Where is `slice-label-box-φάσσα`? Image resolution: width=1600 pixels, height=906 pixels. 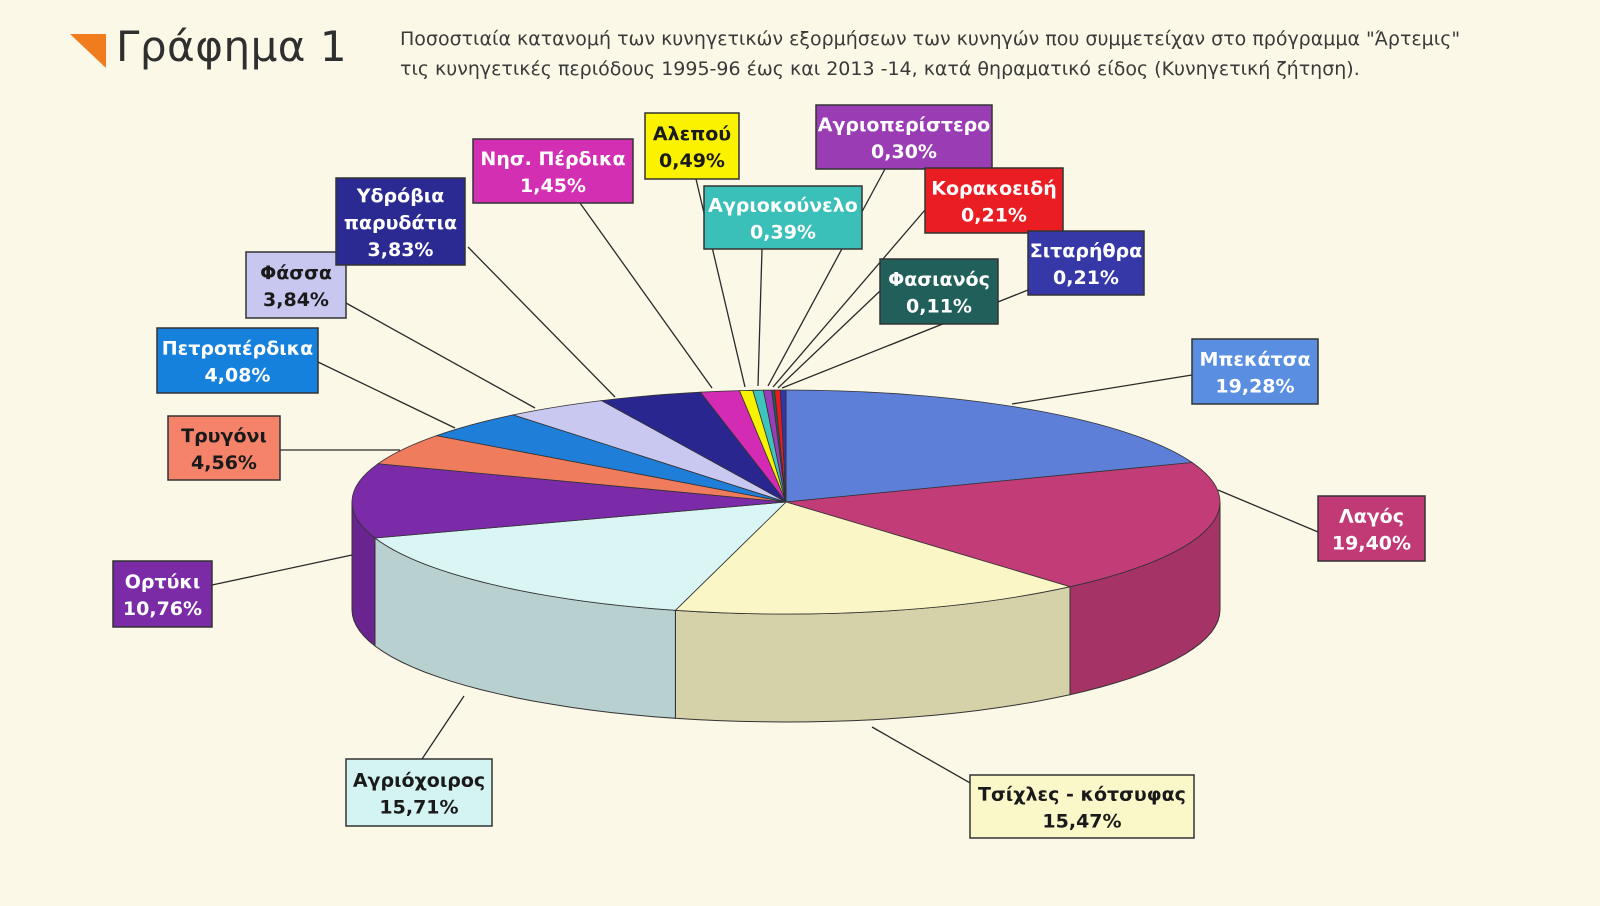 slice-label-box-φάσσα is located at coordinates (296, 285).